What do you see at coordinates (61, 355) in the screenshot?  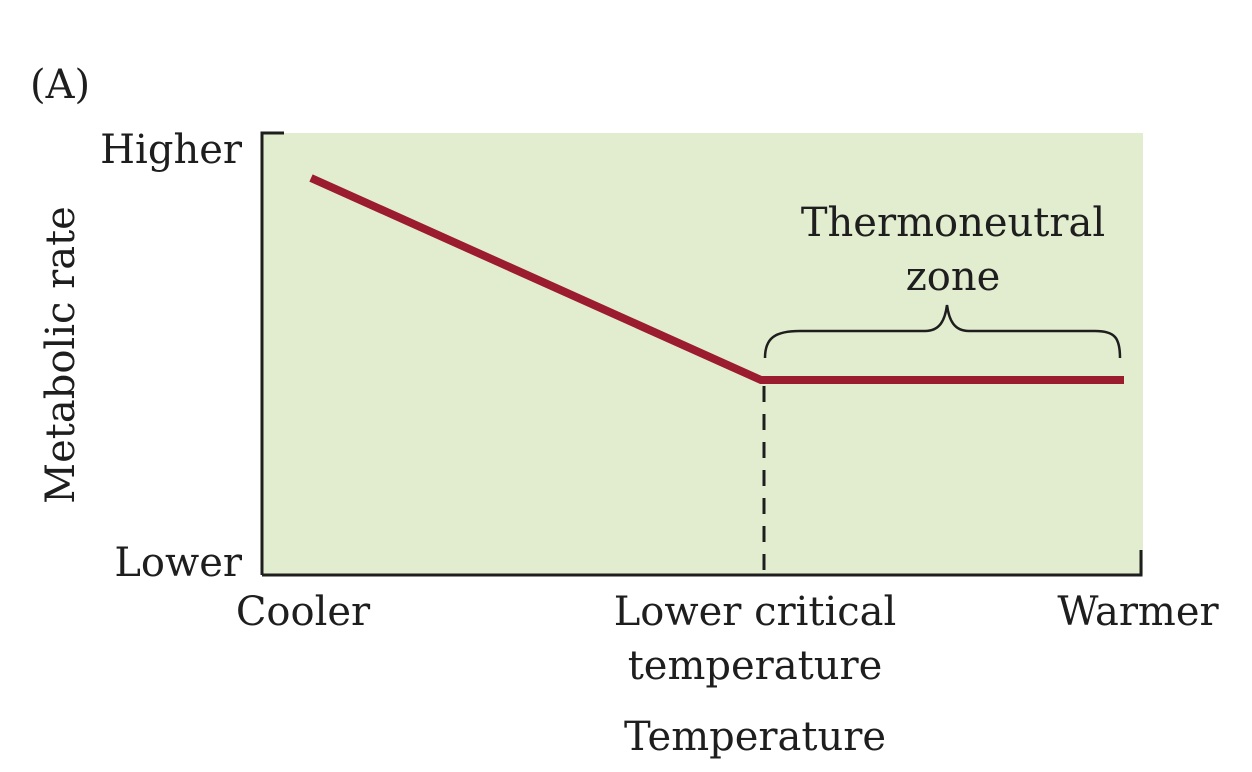 I see `y-axis-title: Metabolic rate` at bounding box center [61, 355].